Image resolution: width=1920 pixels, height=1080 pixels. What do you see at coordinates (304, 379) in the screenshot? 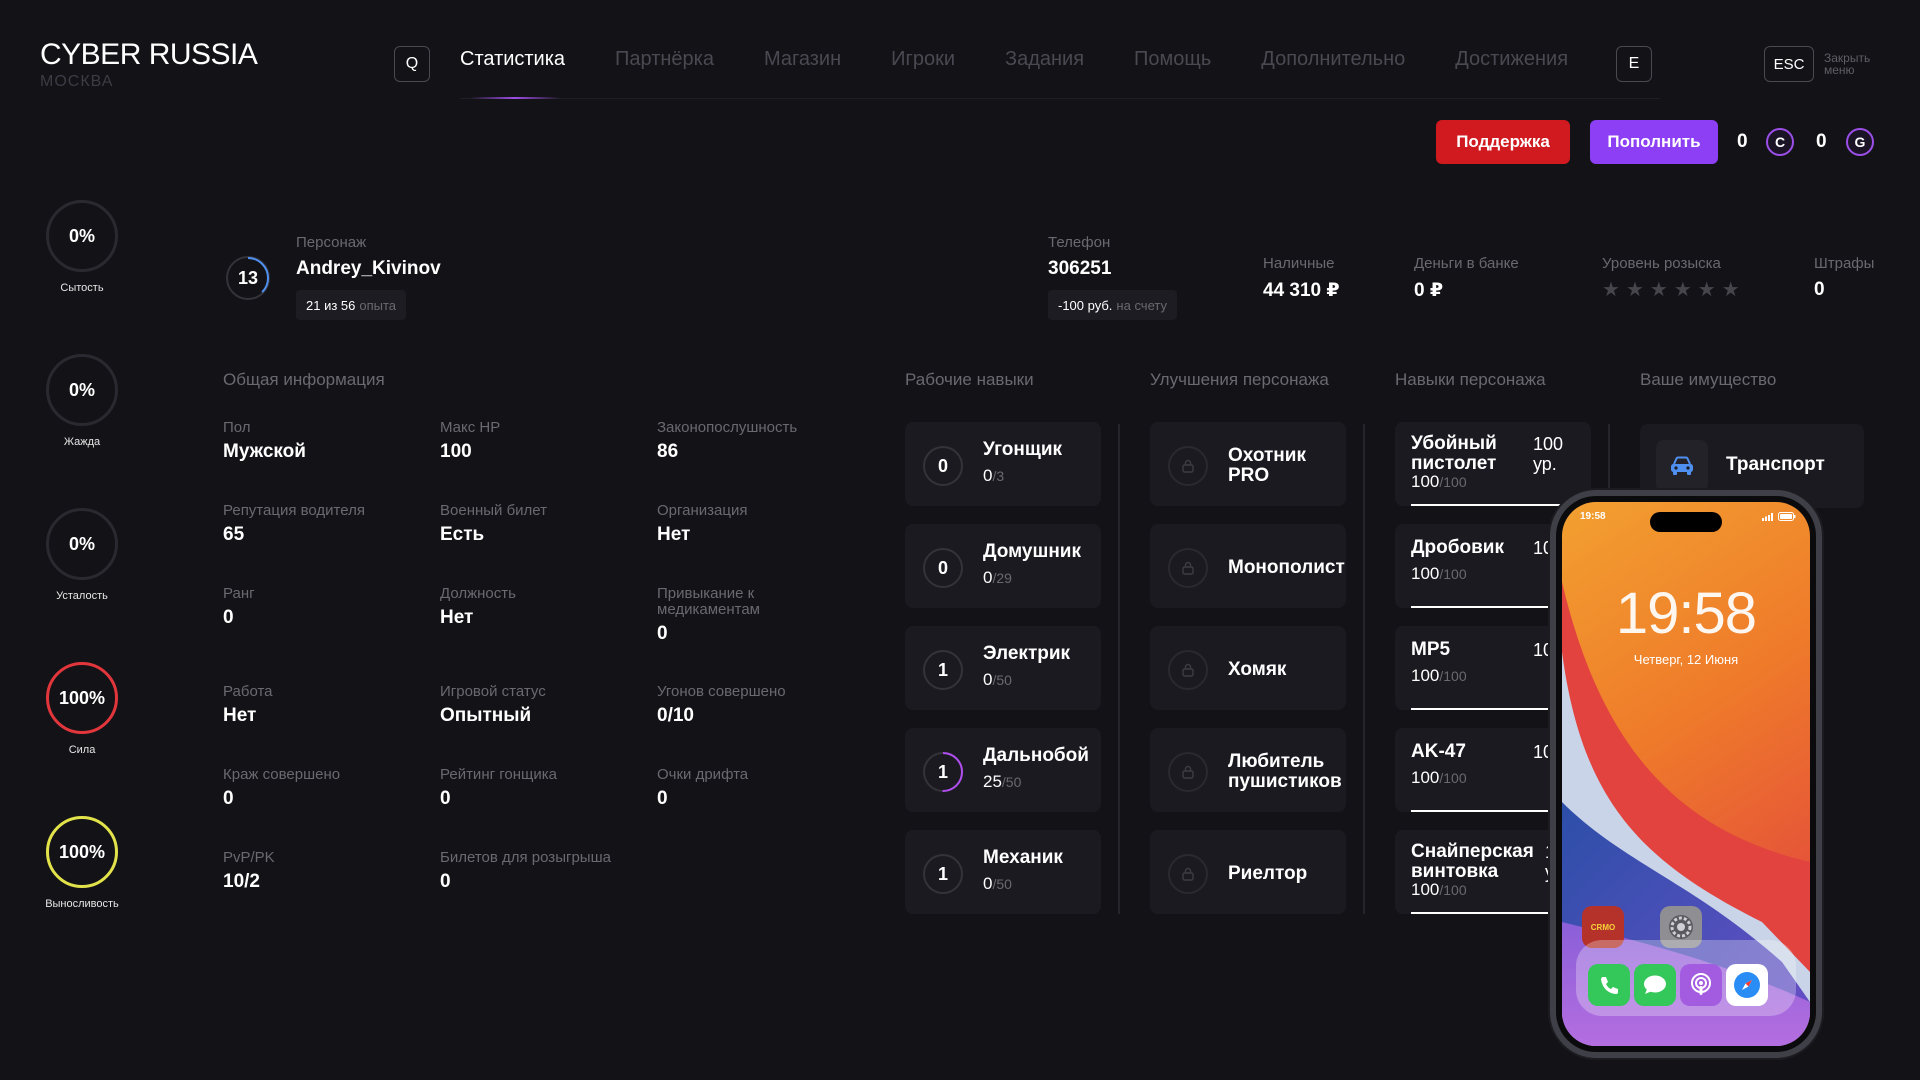
I see `general-info-title: Общая информация` at bounding box center [304, 379].